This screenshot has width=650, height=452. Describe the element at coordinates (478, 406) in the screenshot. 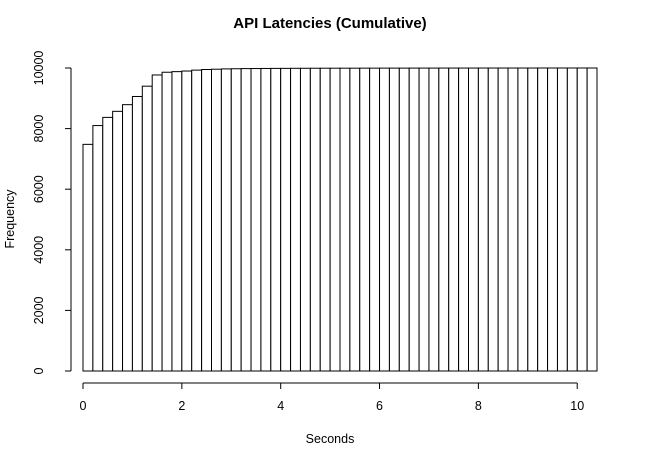

I see `x-tick-label: 8` at that location.